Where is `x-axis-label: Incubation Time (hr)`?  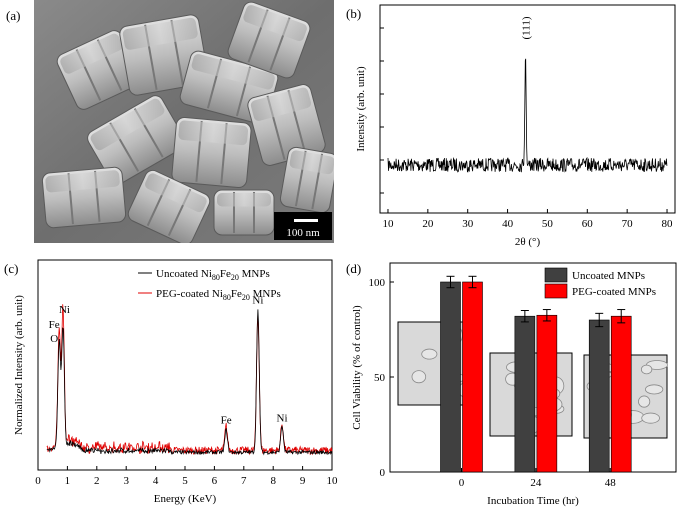 x-axis-label: Incubation Time (hr) is located at coordinates (533, 501).